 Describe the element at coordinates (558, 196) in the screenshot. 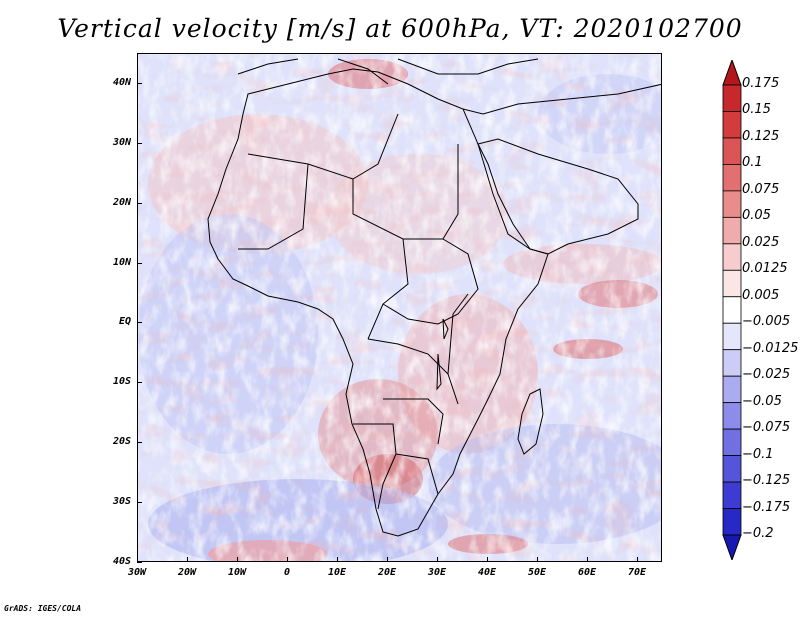

I see `arabia-coastline` at that location.